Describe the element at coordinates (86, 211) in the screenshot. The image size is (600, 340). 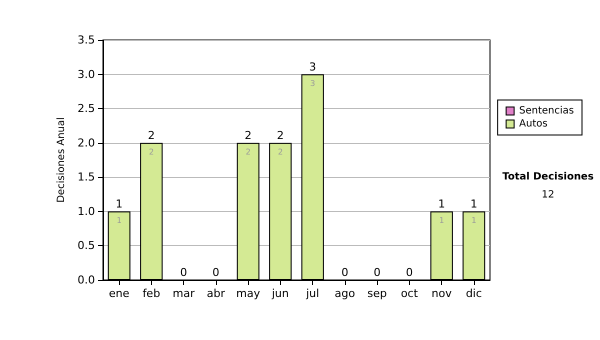
I see `y-tick-label: 1.0` at that location.